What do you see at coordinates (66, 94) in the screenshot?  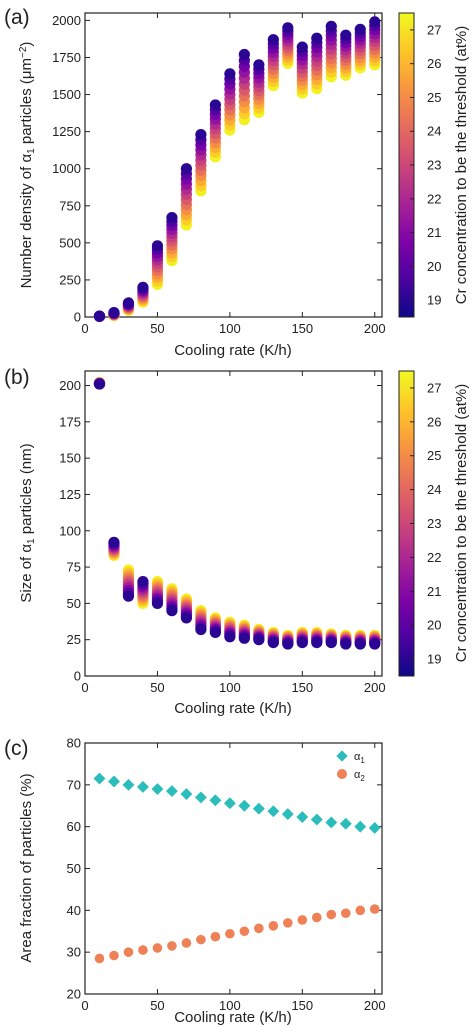 I see `y-tick-label-a: 1500` at bounding box center [66, 94].